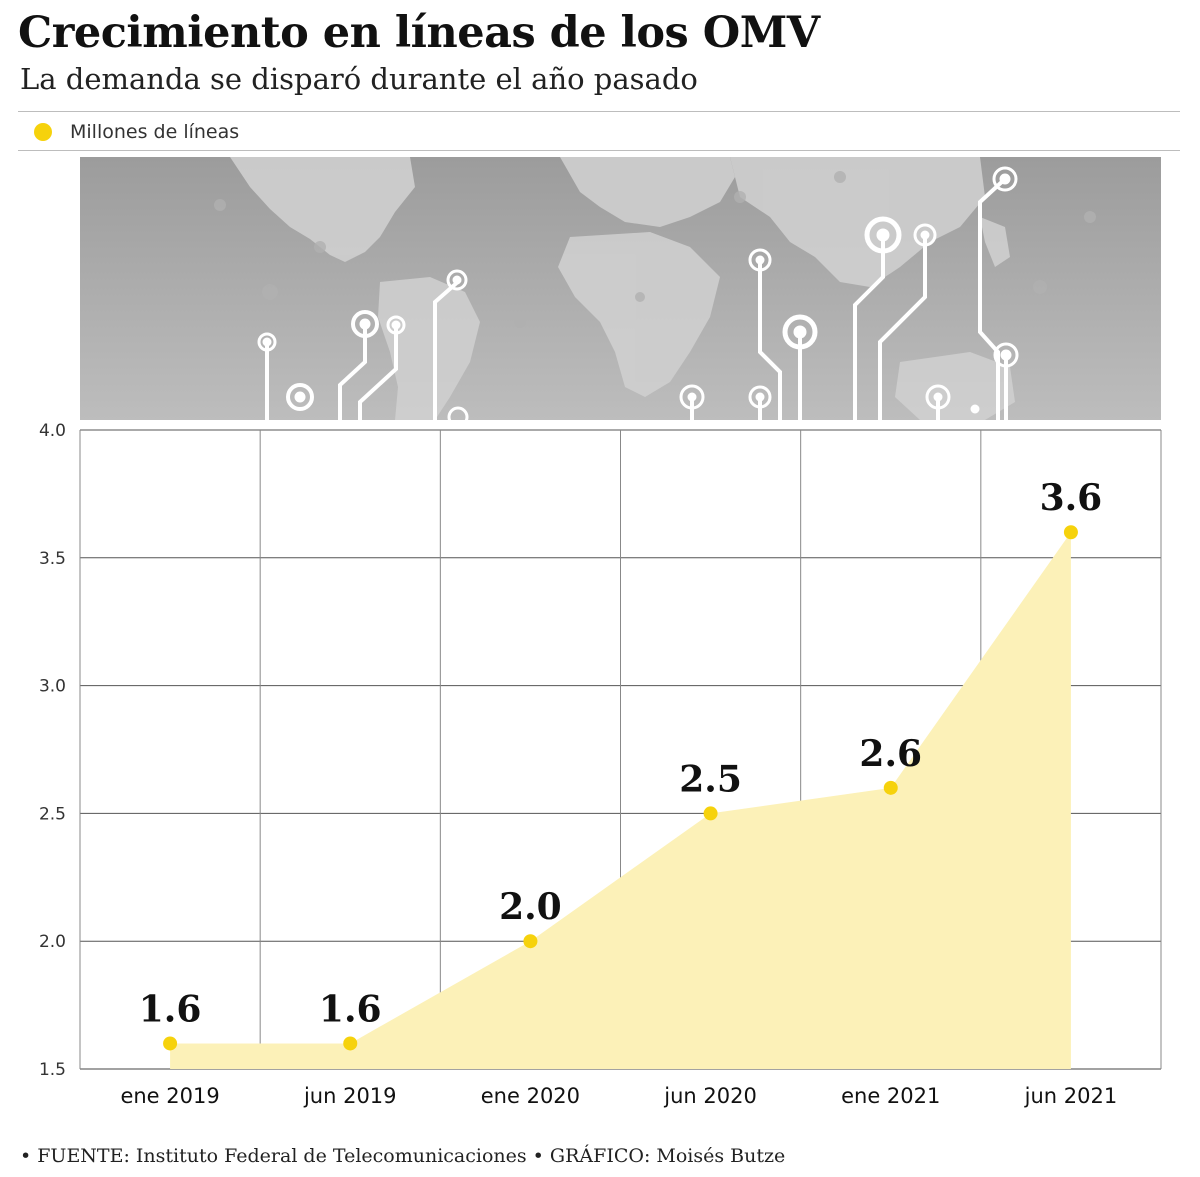 This screenshot has height=1177, width=1200. I want to click on y-tick-label: 3.0, so click(52, 687).